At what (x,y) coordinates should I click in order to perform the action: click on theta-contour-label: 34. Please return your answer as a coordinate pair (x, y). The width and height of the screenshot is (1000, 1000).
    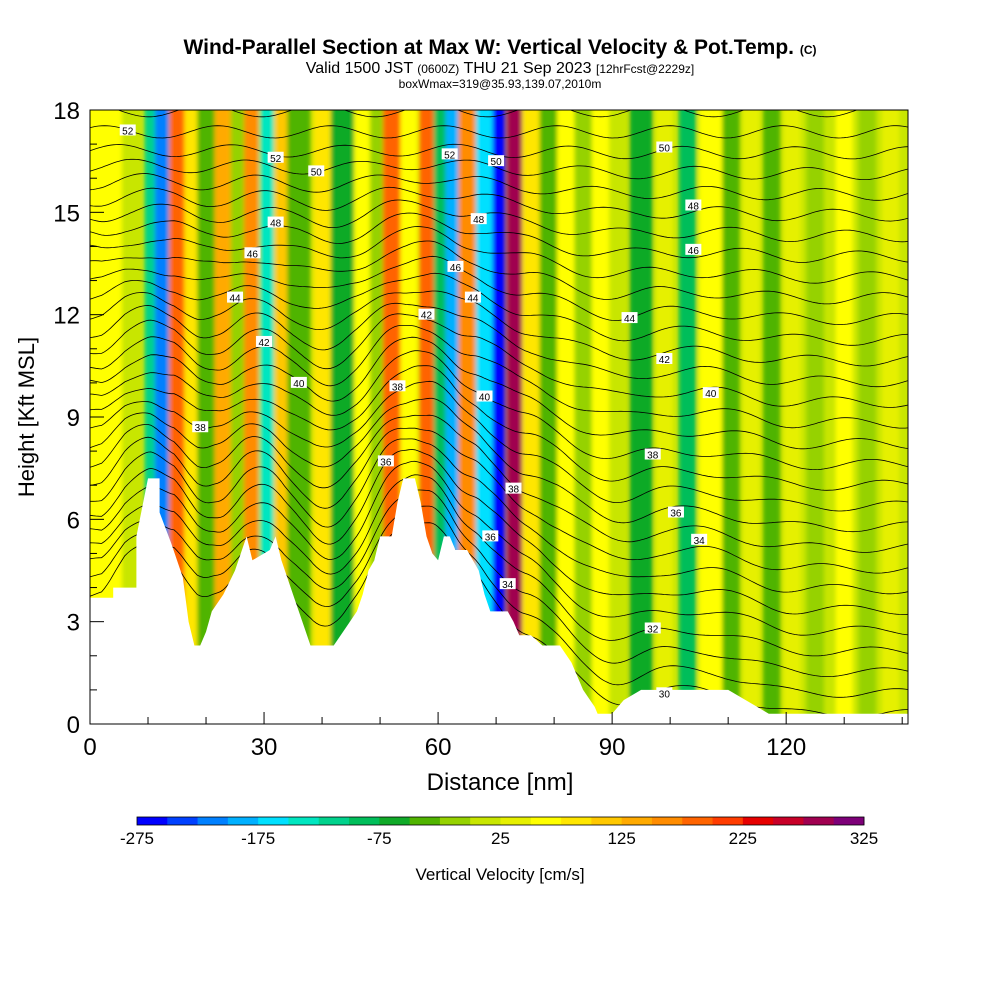
    Looking at the image, I should click on (699, 540).